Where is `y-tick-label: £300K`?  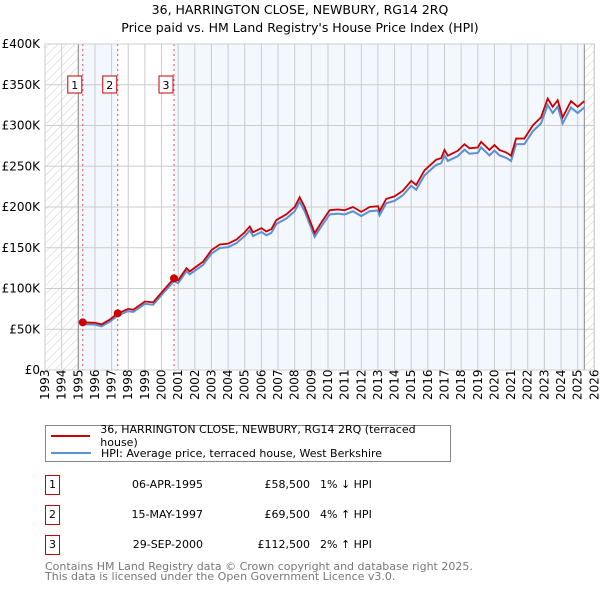
y-tick-label: £300K is located at coordinates (22, 126).